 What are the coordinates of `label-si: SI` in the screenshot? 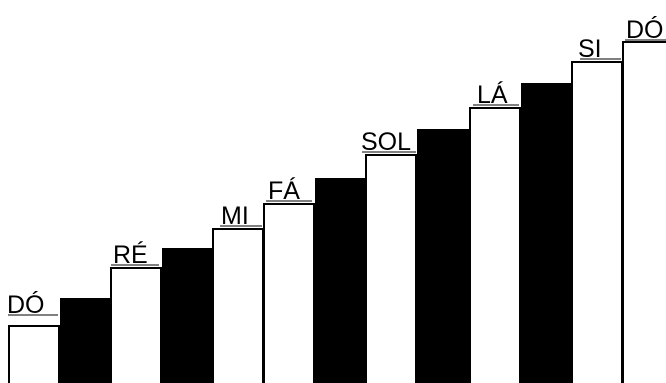 It's located at (590, 49).